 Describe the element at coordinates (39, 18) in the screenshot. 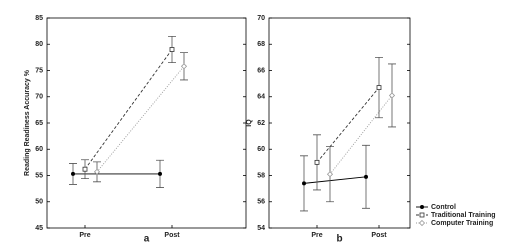

I see `y-tick-label: 85` at that location.